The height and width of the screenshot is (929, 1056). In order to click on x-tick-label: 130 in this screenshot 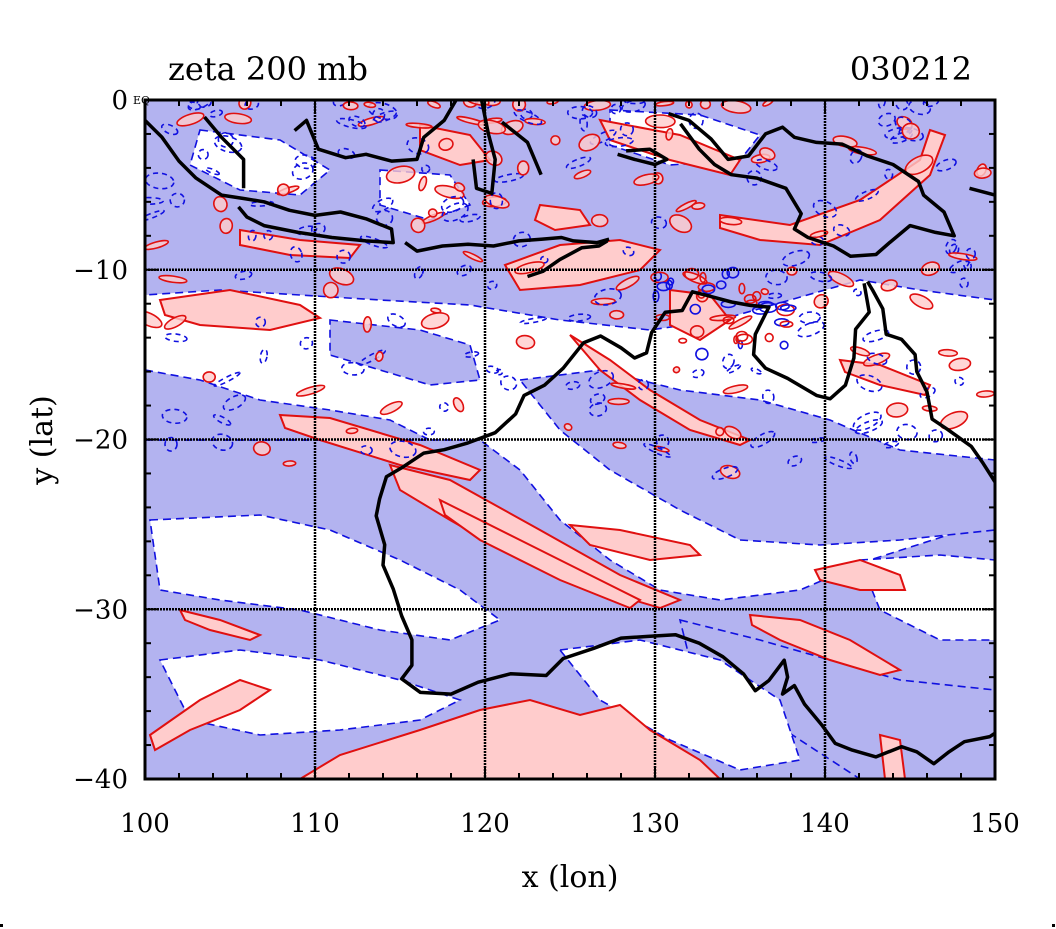, I will do `click(655, 824)`.